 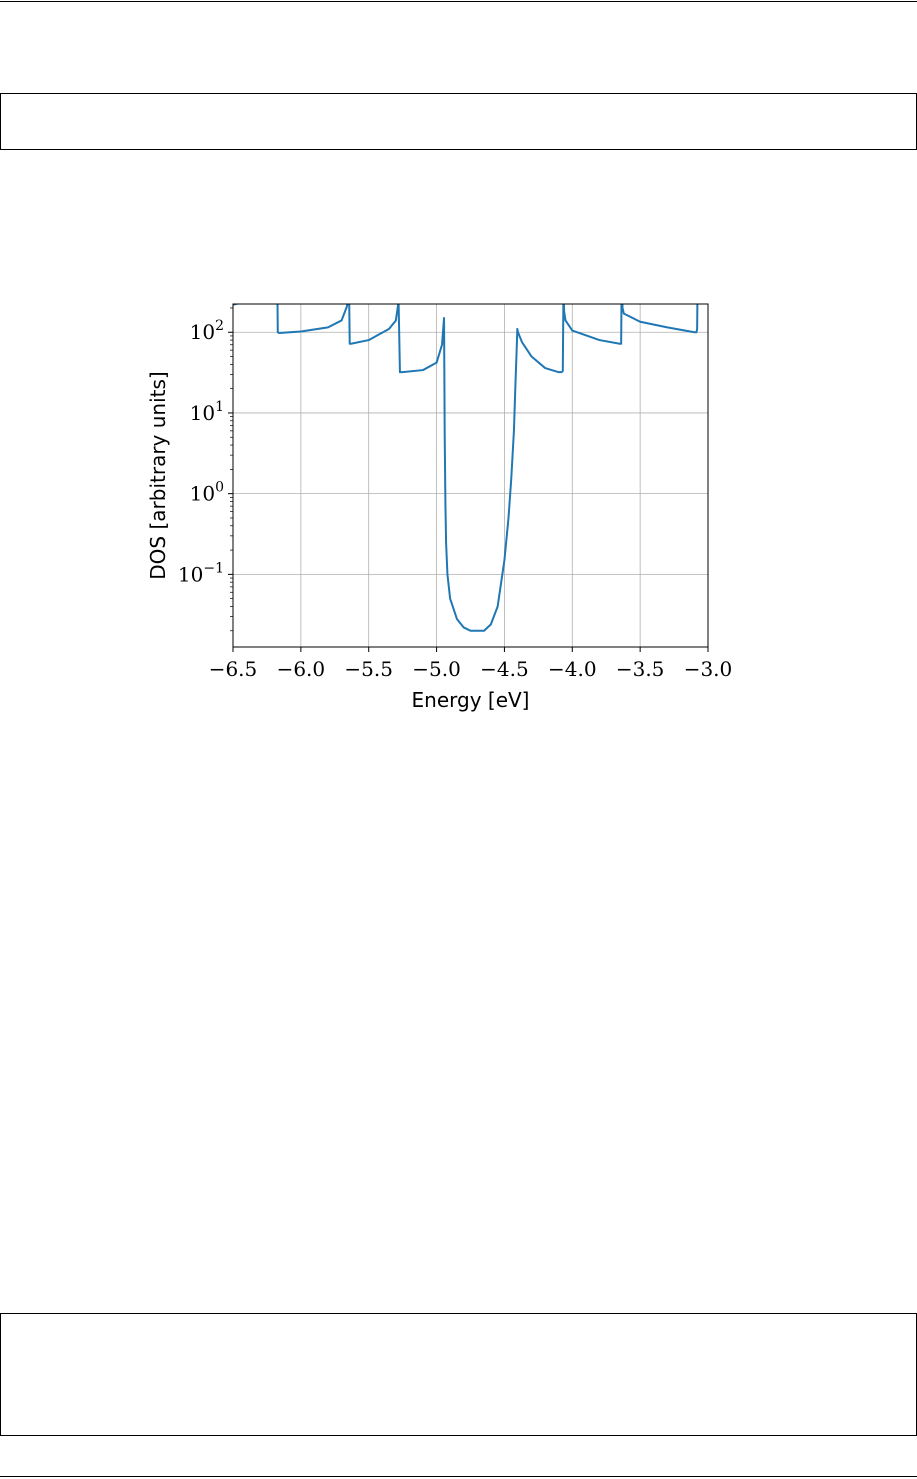 I want to click on y-tick-label: 10⁰, so click(x=207, y=493).